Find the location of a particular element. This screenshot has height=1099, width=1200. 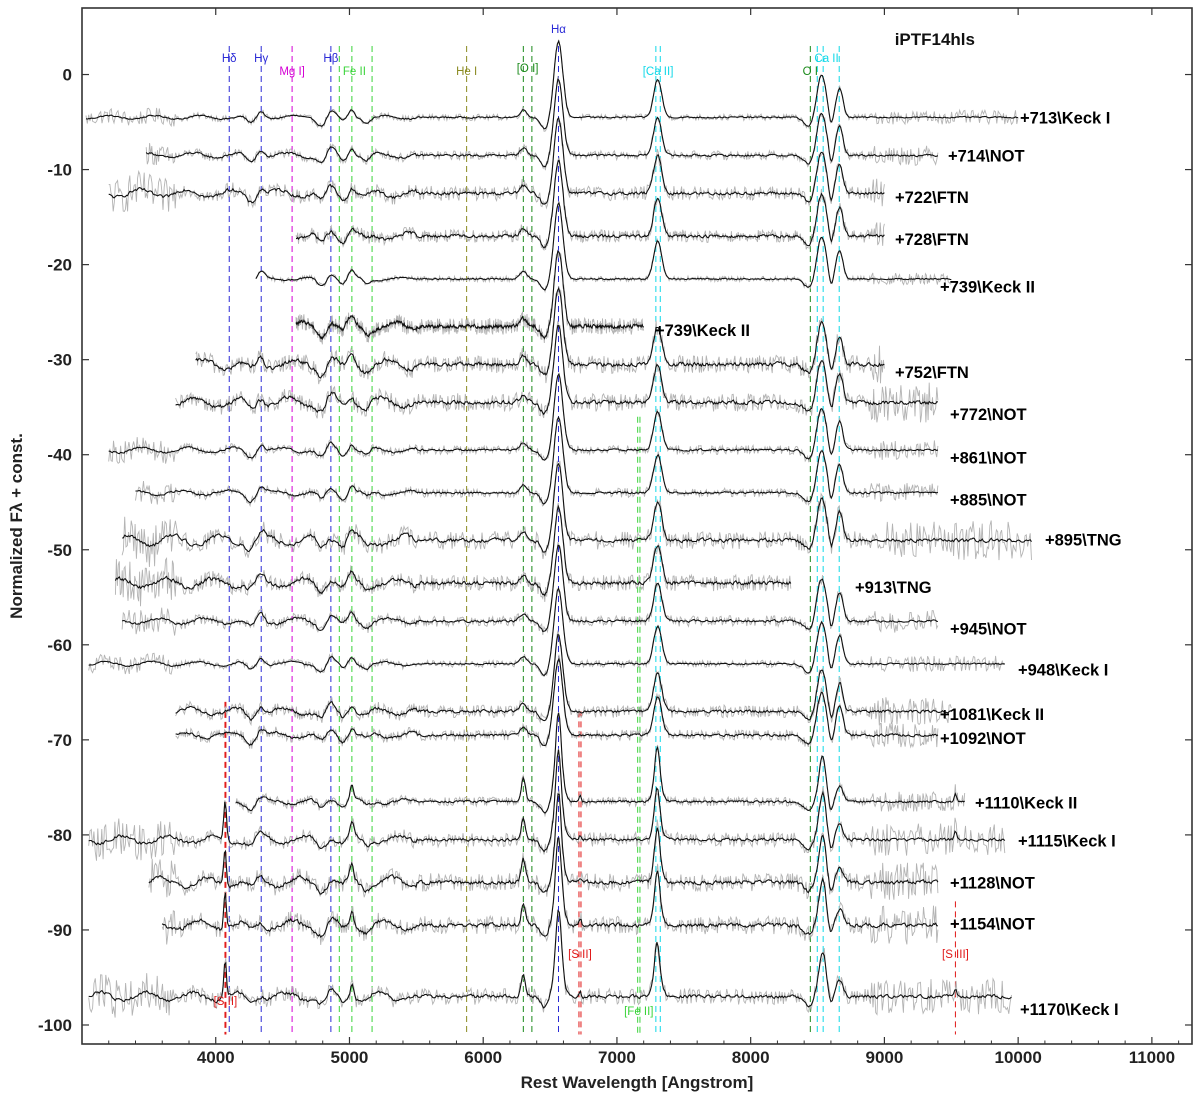

epoch-label: +713\Keck I is located at coordinates (1065, 118).